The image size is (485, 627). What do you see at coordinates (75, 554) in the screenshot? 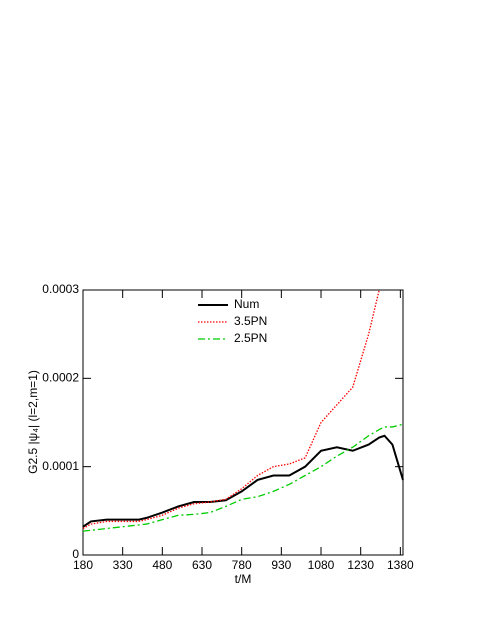
I see `y-tick-label: 0` at bounding box center [75, 554].